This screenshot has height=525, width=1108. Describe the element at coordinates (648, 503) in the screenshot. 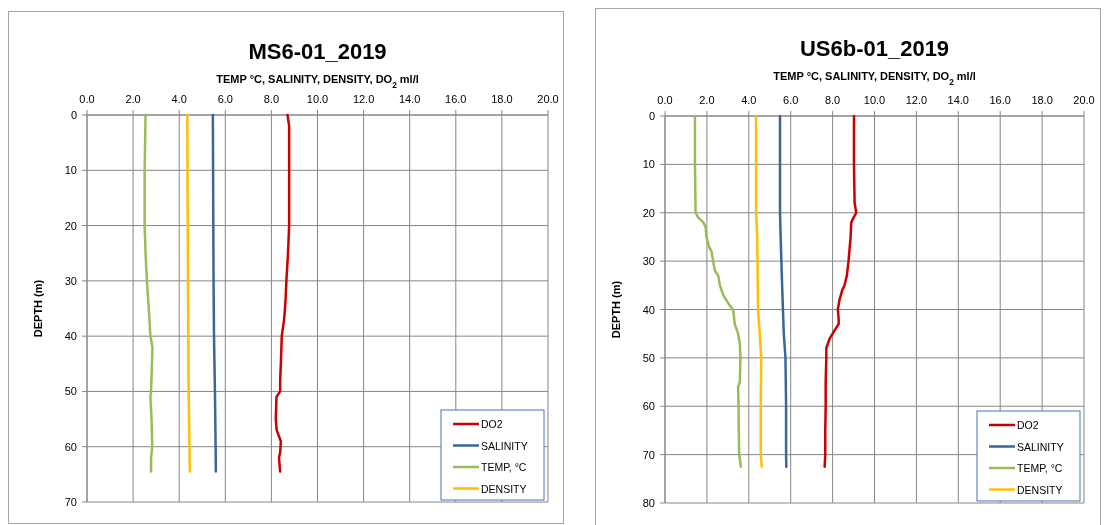

I see `y-tick-label: 80` at that location.